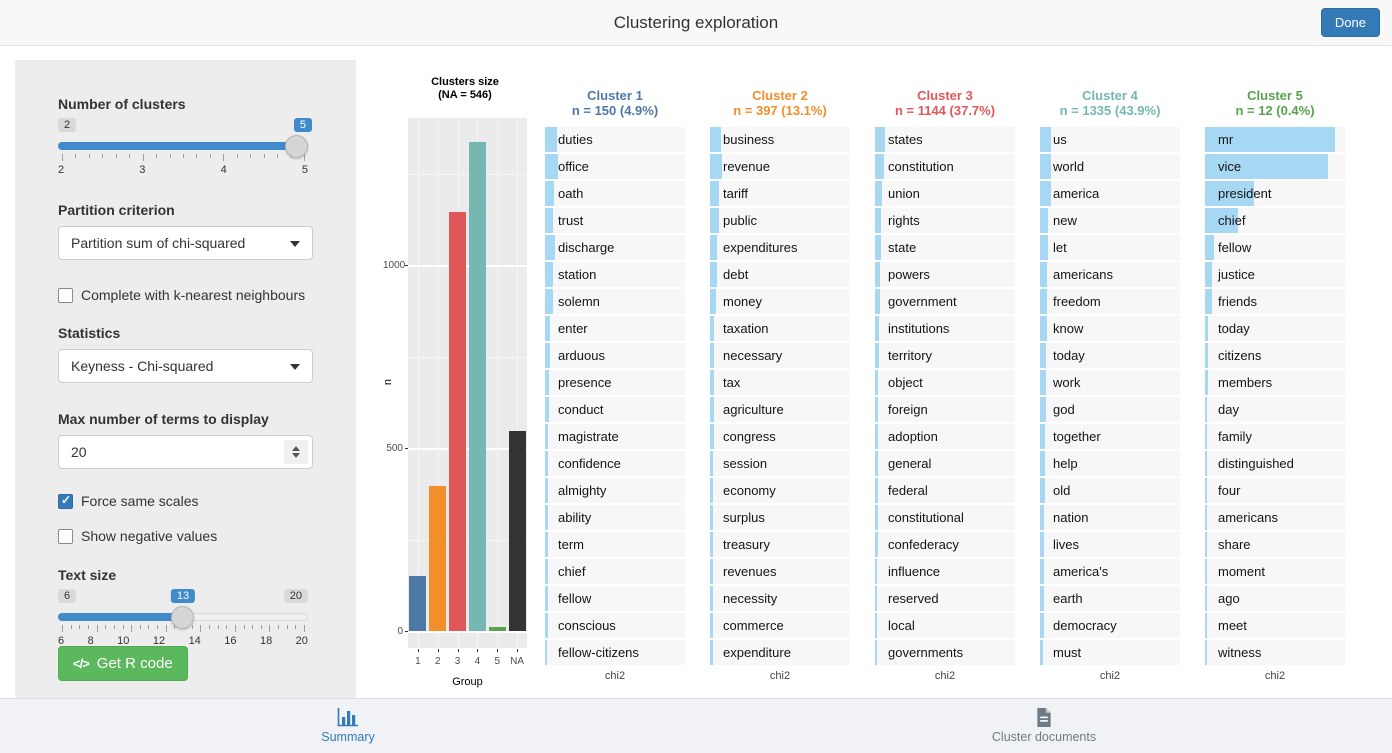  Describe the element at coordinates (1110, 193) in the screenshot. I see `term-row: america` at that location.